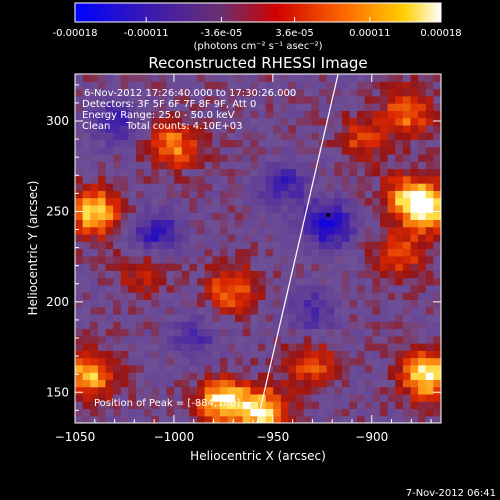 Image resolution: width=500 pixels, height=500 pixels. I want to click on x-tick-label: −1000, so click(174, 437).